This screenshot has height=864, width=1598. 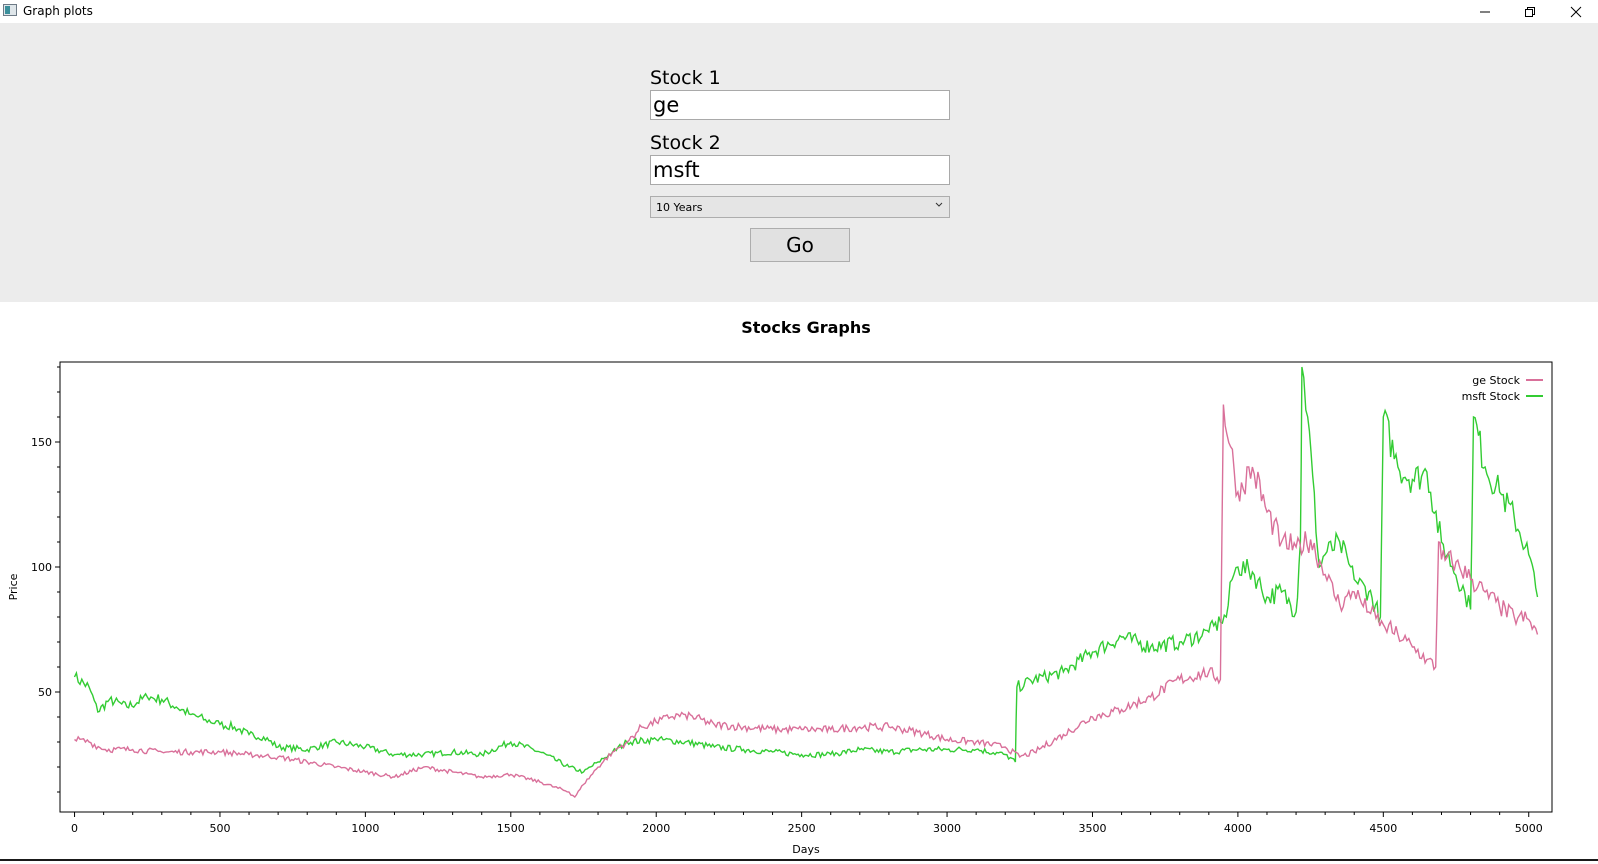 What do you see at coordinates (679, 207) in the screenshot?
I see `period-select-value: 10 Years` at bounding box center [679, 207].